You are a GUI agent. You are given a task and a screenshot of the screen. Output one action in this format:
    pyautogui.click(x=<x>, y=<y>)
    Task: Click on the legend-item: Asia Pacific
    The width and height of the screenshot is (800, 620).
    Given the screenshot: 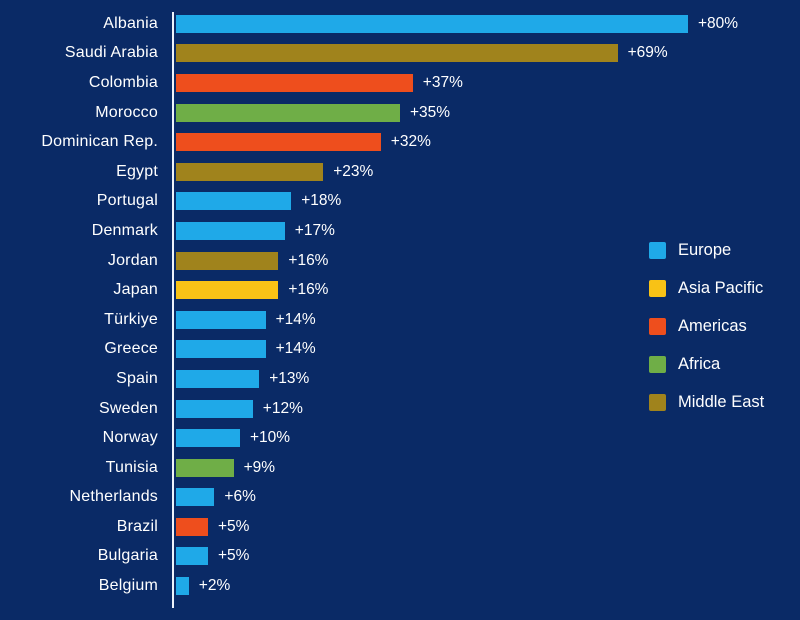 What is the action you would take?
    pyautogui.click(x=706, y=288)
    